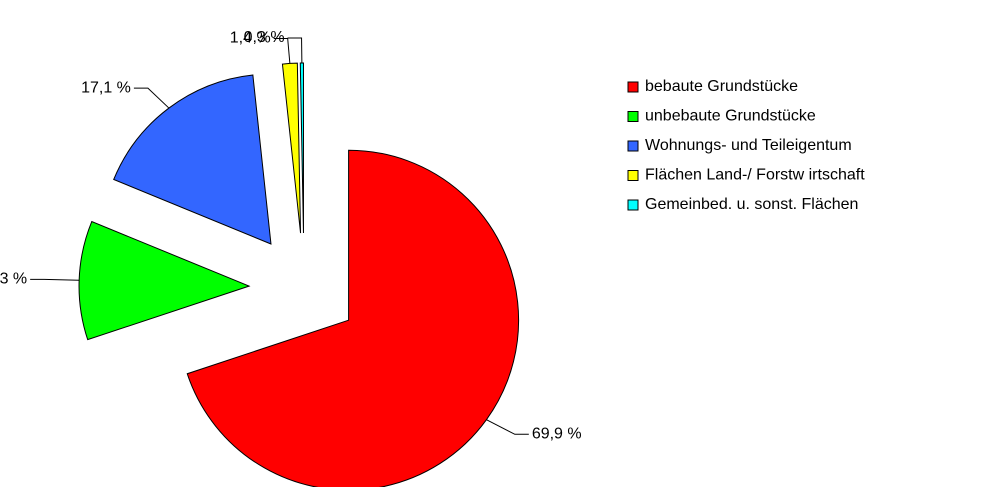 Image resolution: width=981 pixels, height=487 pixels. Describe the element at coordinates (748, 145) in the screenshot. I see `legend-label: Wohnungs- und Teileigentum` at that location.